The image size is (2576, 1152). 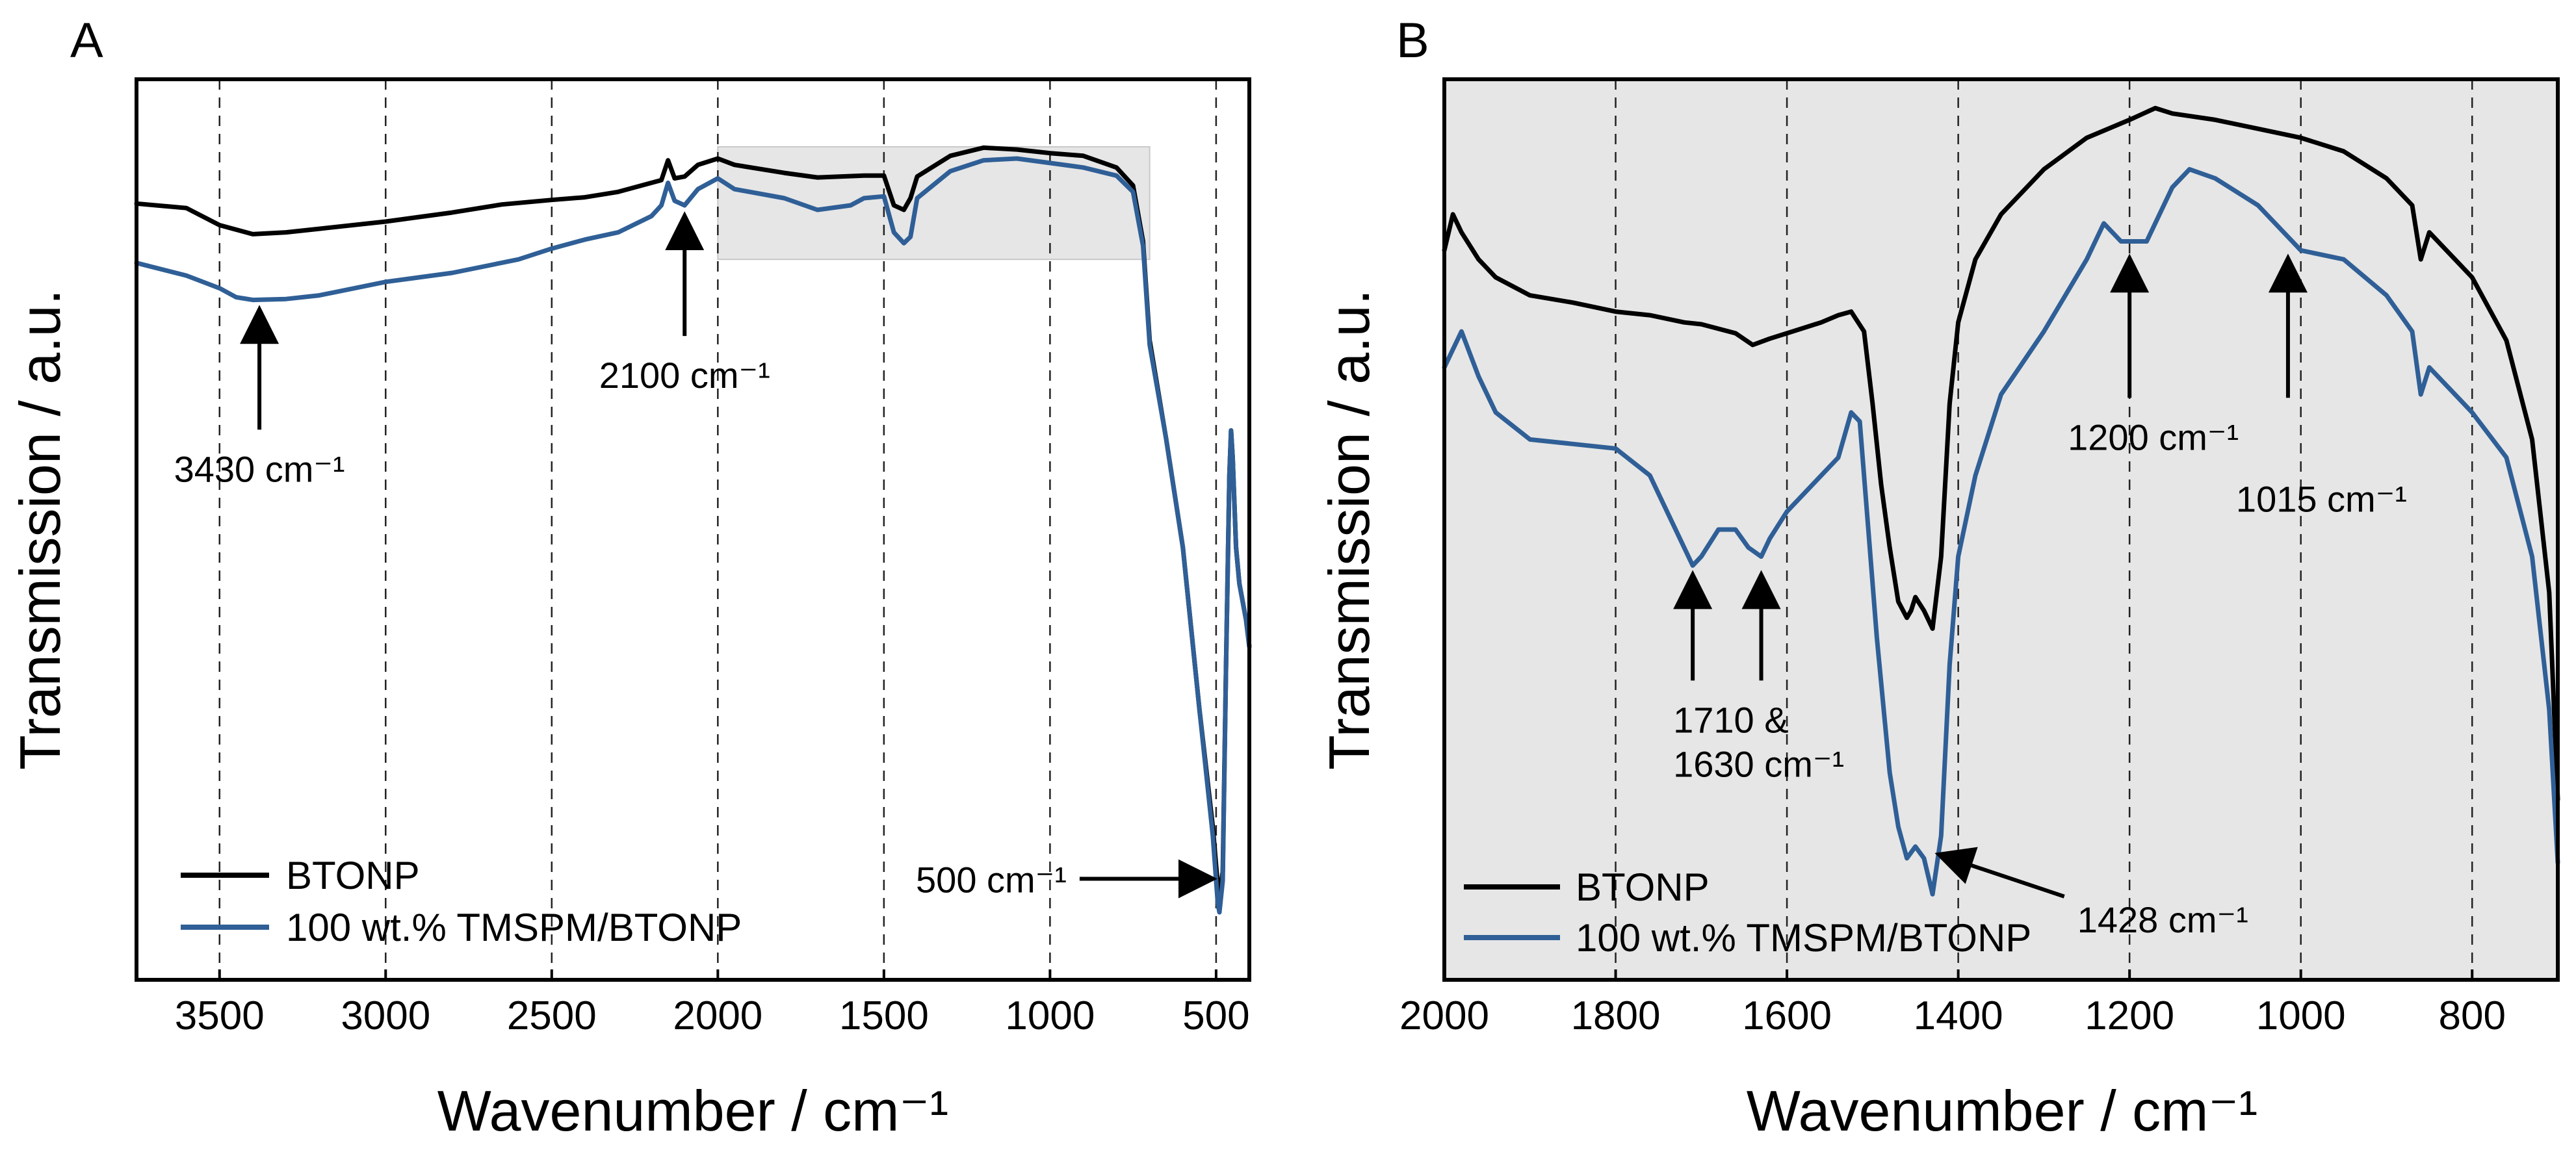 What do you see at coordinates (220, 1015) in the screenshot?
I see `x-tick-label: 3500` at bounding box center [220, 1015].